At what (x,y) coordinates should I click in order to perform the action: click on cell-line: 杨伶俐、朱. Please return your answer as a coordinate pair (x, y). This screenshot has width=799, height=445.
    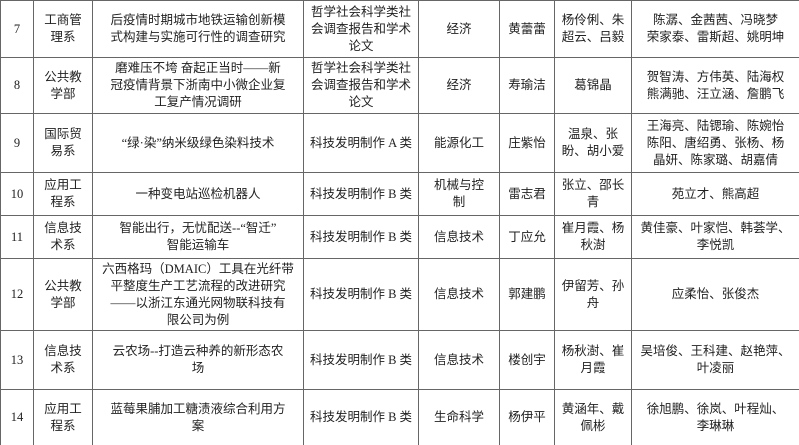
    Looking at the image, I should click on (593, 20).